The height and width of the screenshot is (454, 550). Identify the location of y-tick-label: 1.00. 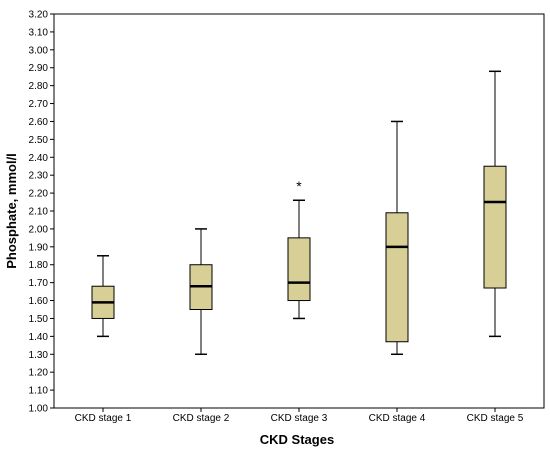
(39, 409).